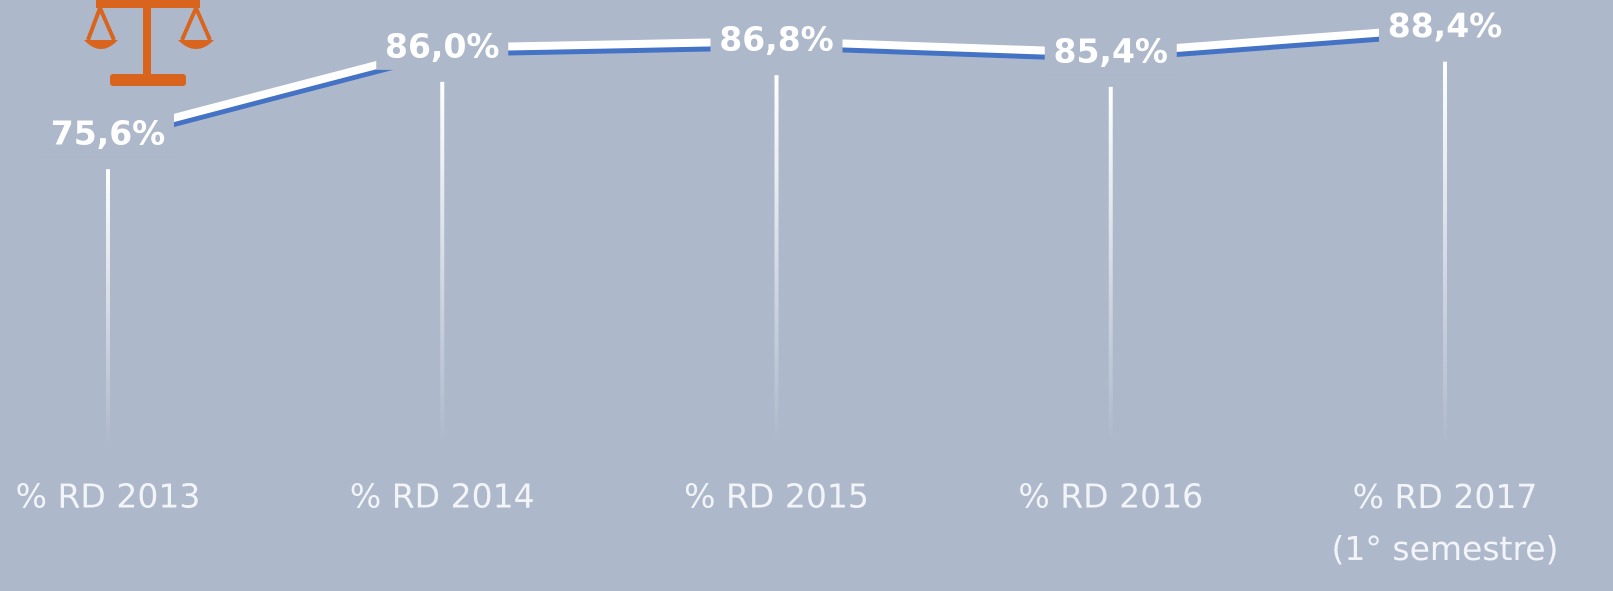 The width and height of the screenshot is (1613, 591). I want to click on x-tick-label: % RD 2014, so click(442, 496).